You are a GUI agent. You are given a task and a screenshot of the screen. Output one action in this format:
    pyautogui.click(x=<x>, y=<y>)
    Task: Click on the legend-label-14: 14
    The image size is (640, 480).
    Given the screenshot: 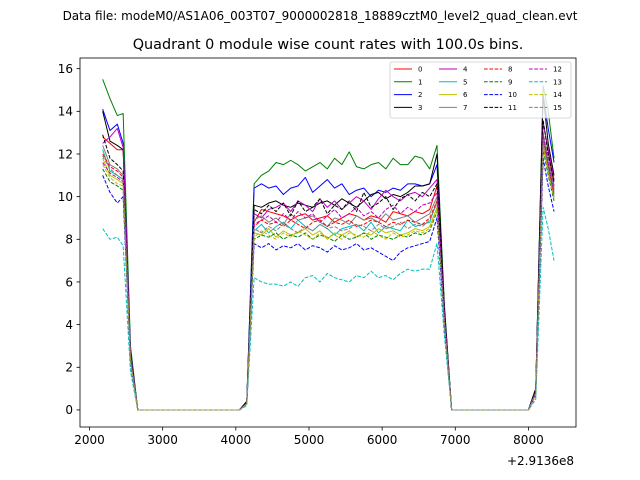 What is the action you would take?
    pyautogui.click(x=557, y=95)
    